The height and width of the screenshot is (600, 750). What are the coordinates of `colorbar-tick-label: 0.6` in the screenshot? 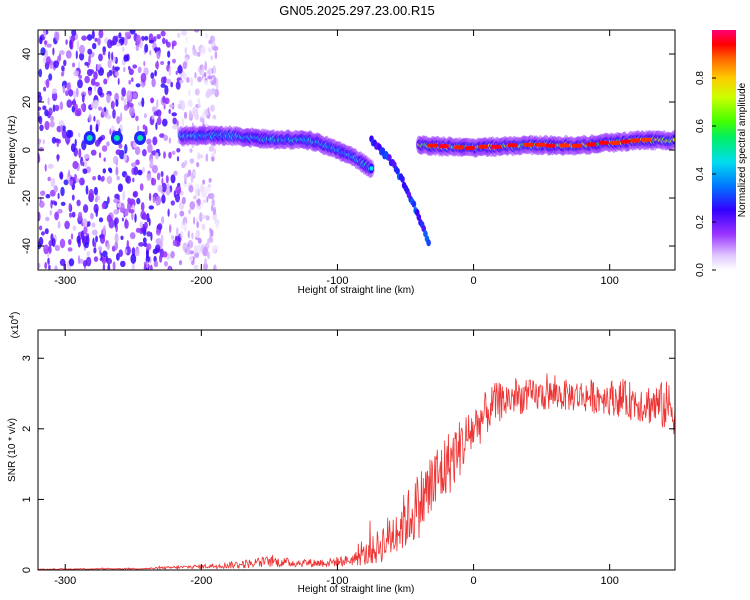 It's located at (700, 126).